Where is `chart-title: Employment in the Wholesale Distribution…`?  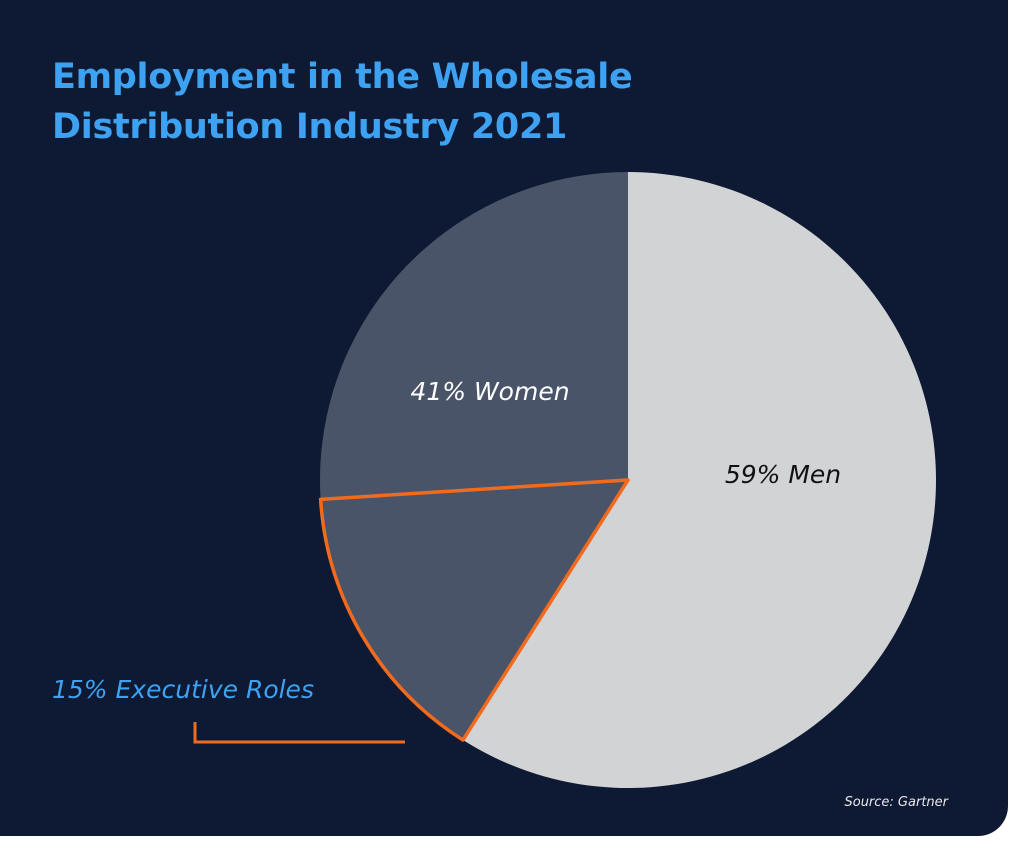
chart-title: Employment in the Wholesale Distribution… is located at coordinates (342, 102).